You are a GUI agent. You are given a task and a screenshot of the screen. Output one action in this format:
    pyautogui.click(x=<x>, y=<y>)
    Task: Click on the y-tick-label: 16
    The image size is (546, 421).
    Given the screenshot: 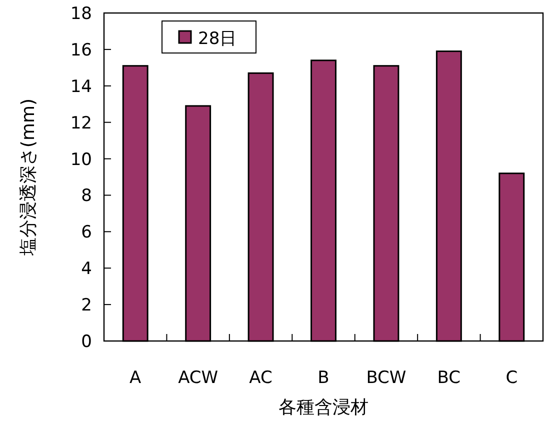 What is the action you would take?
    pyautogui.click(x=81, y=50)
    